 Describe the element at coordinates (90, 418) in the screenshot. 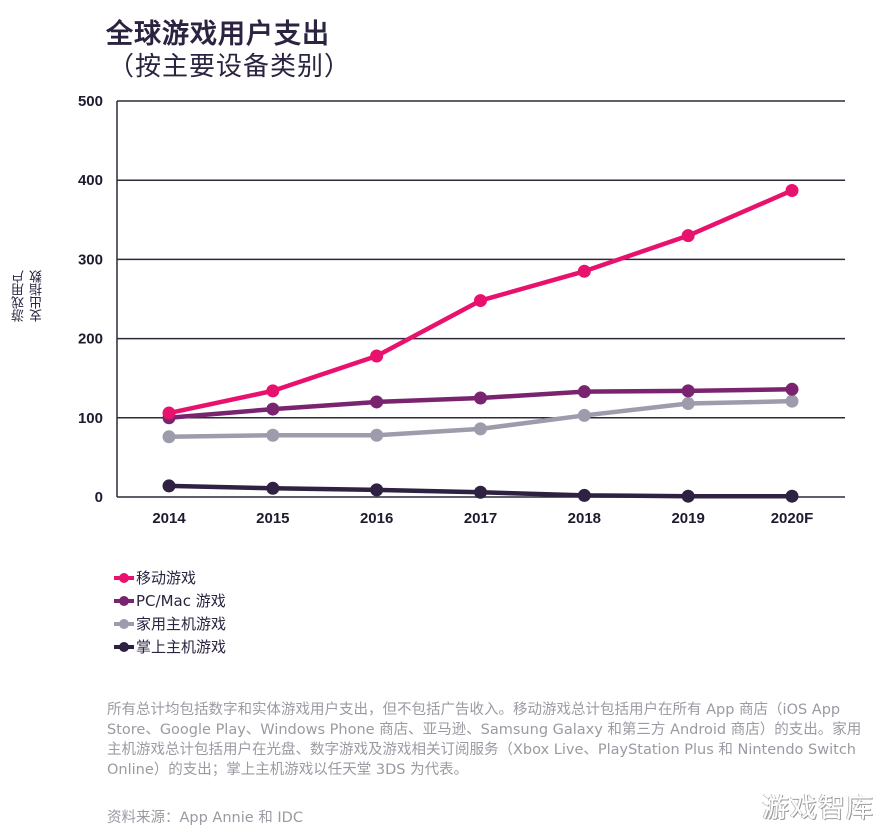

I see `y-tick-label: 100` at that location.